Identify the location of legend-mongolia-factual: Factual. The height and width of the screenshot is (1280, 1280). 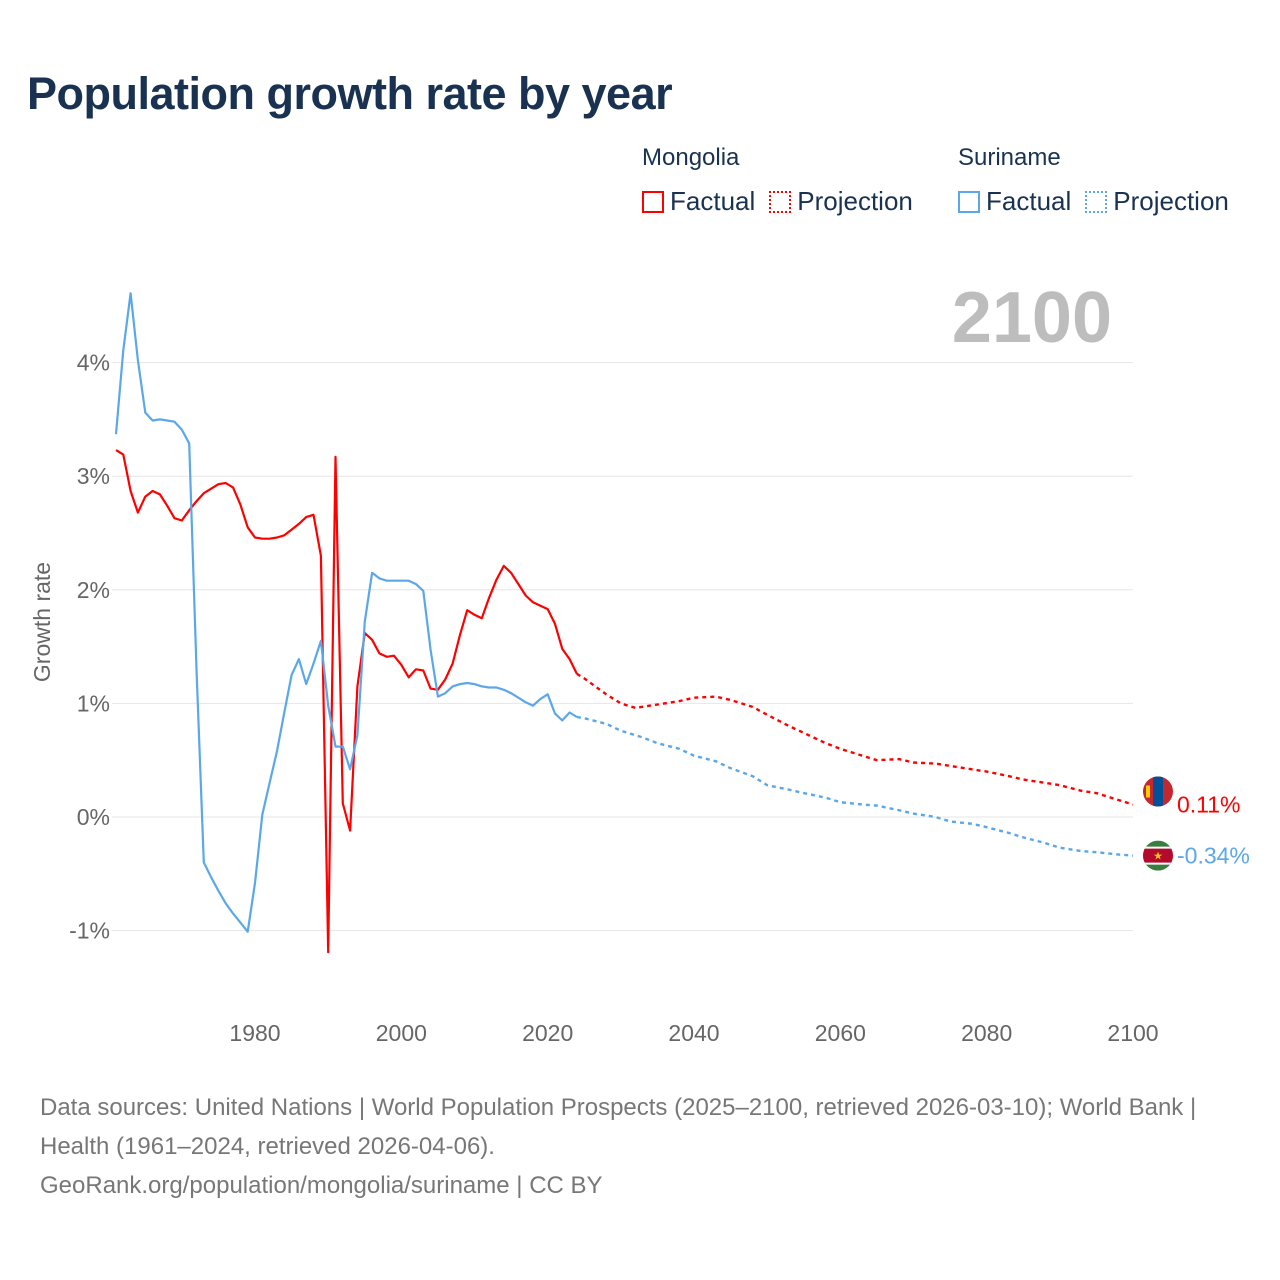
(698, 201).